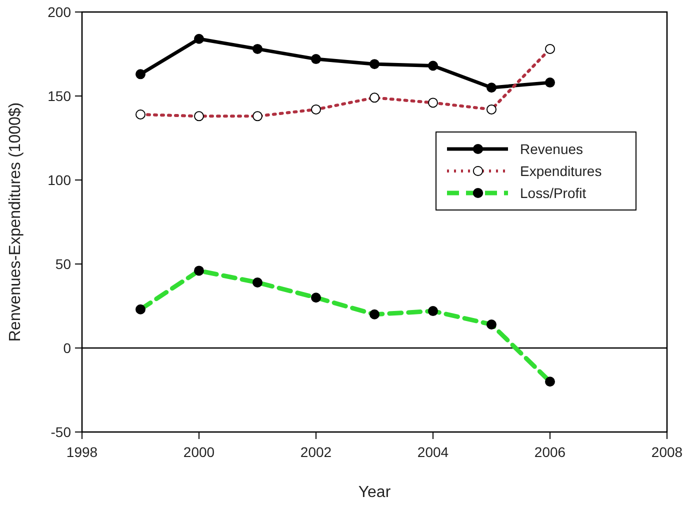 The height and width of the screenshot is (505, 685). What do you see at coordinates (60, 96) in the screenshot?
I see `y-tick-label: 150` at bounding box center [60, 96].